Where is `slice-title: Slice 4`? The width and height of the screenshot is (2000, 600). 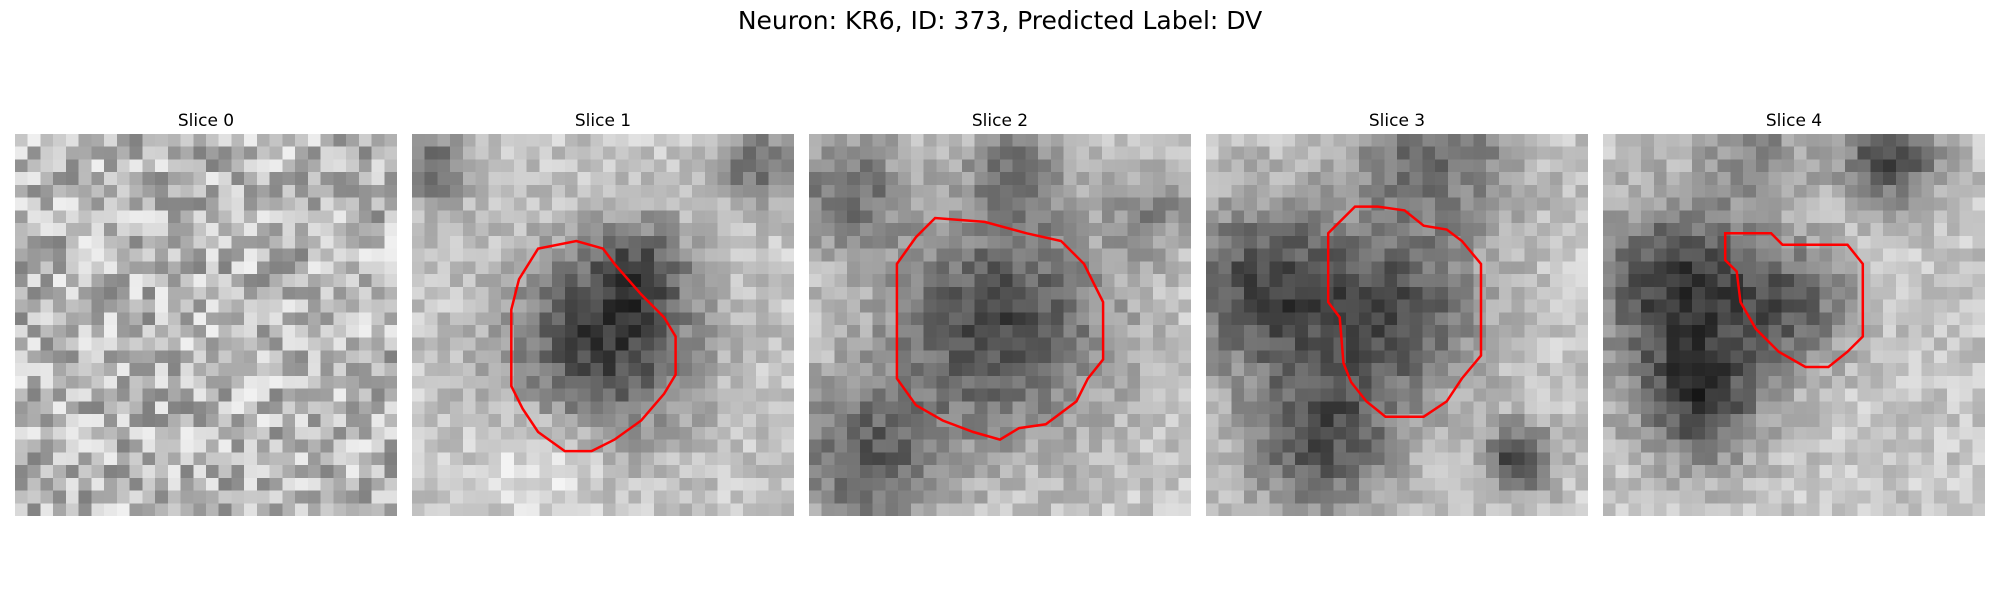 slice-title: Slice 4 is located at coordinates (1794, 121).